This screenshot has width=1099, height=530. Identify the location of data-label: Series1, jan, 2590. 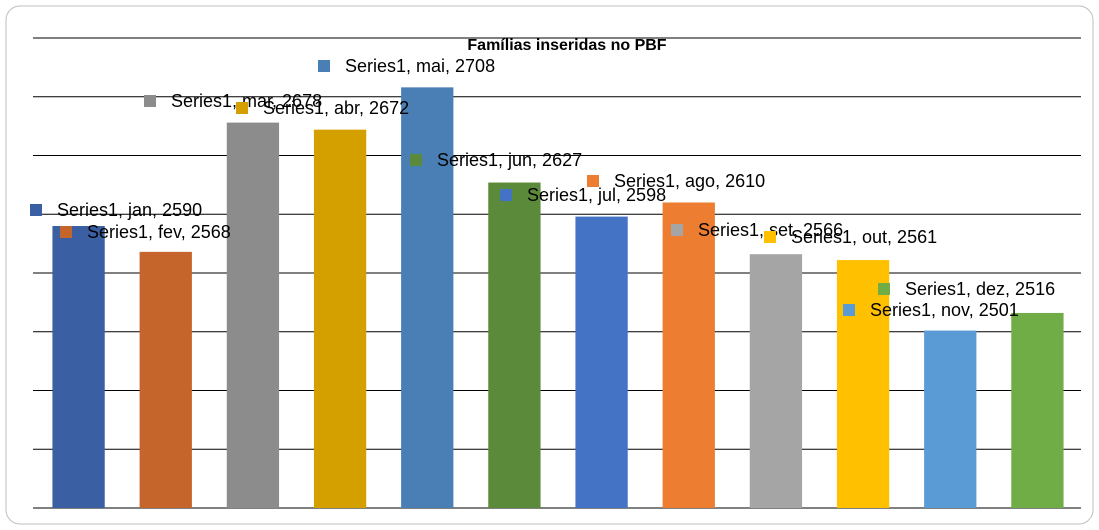
(129, 210).